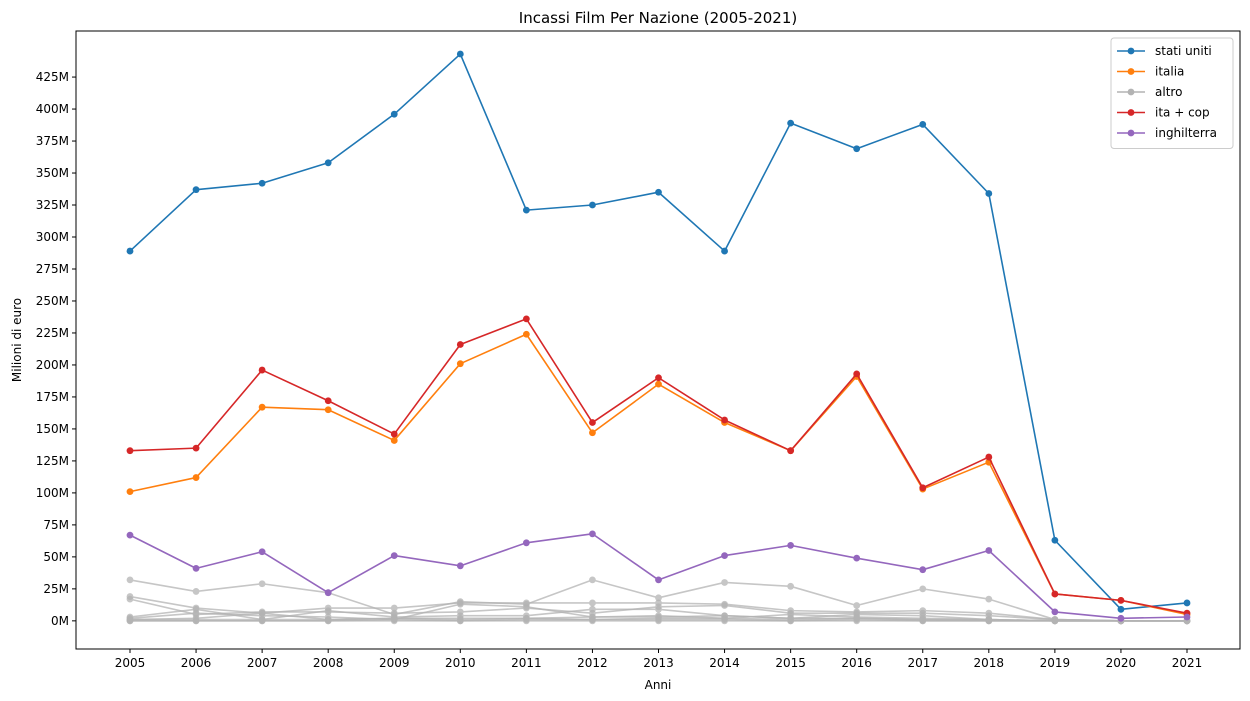 The image size is (1250, 701). What do you see at coordinates (922, 663) in the screenshot?
I see `x-tick-label: 2017` at bounding box center [922, 663].